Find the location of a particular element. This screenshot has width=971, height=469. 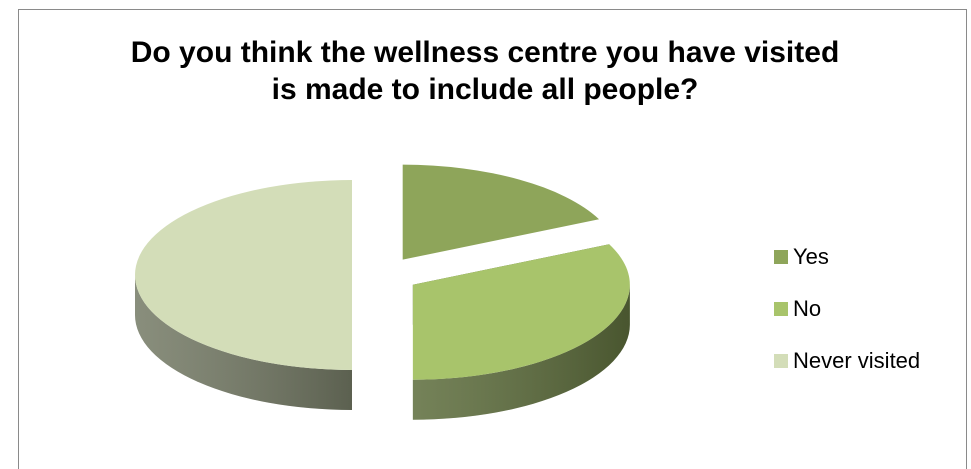

pie-slice-never-visited is located at coordinates (243, 295).